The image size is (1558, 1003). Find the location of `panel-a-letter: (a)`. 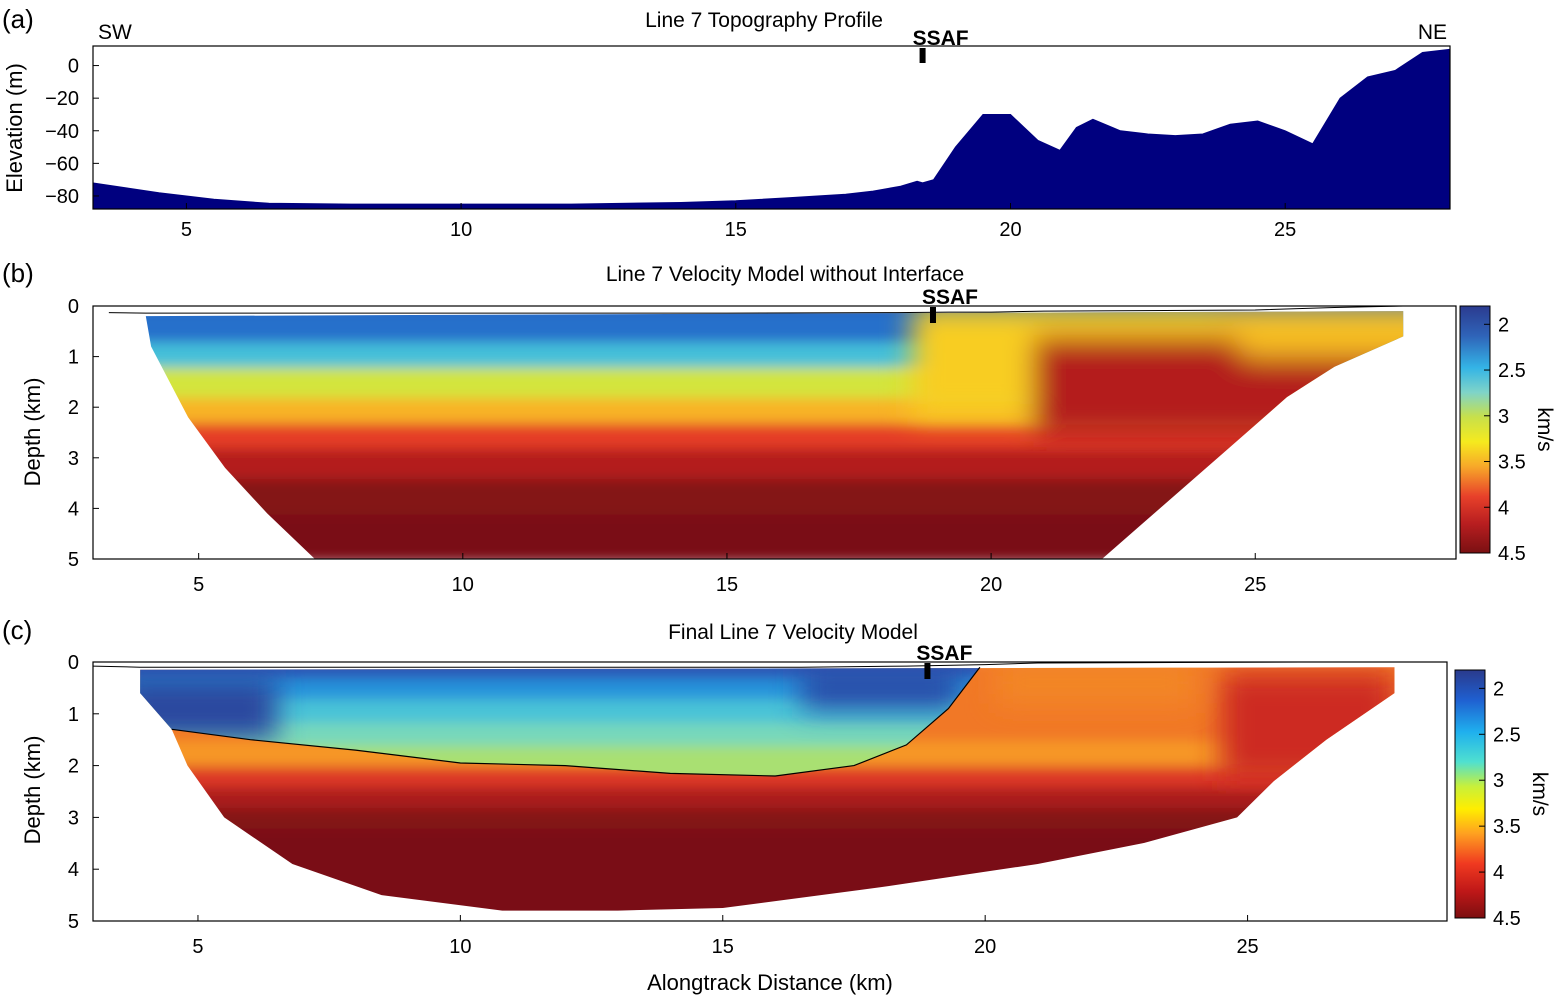

panel-a-letter: (a) is located at coordinates (18, 19).